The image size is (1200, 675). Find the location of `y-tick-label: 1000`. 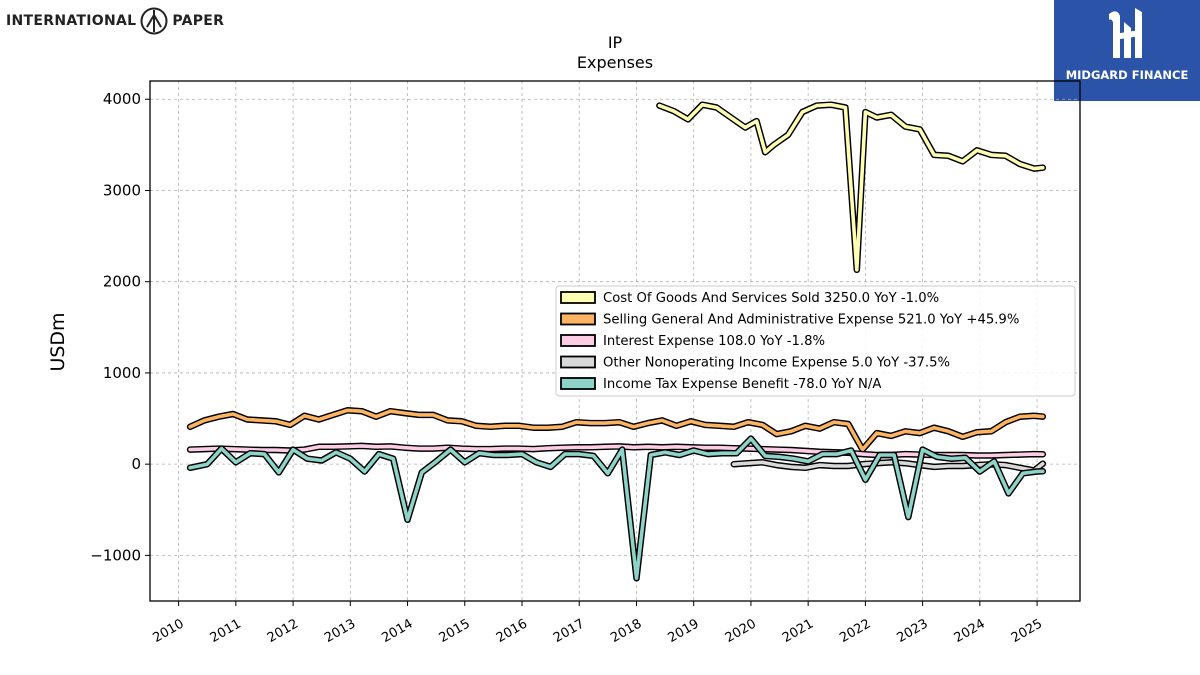

y-tick-label: 1000 is located at coordinates (122, 373).